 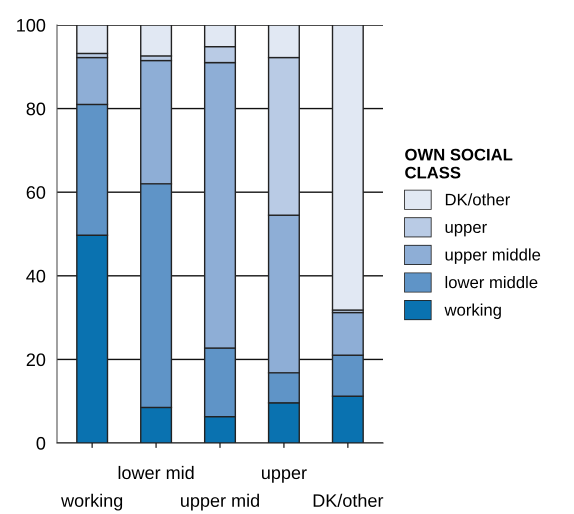 What do you see at coordinates (472, 312) in the screenshot?
I see `legend-label: working` at bounding box center [472, 312].